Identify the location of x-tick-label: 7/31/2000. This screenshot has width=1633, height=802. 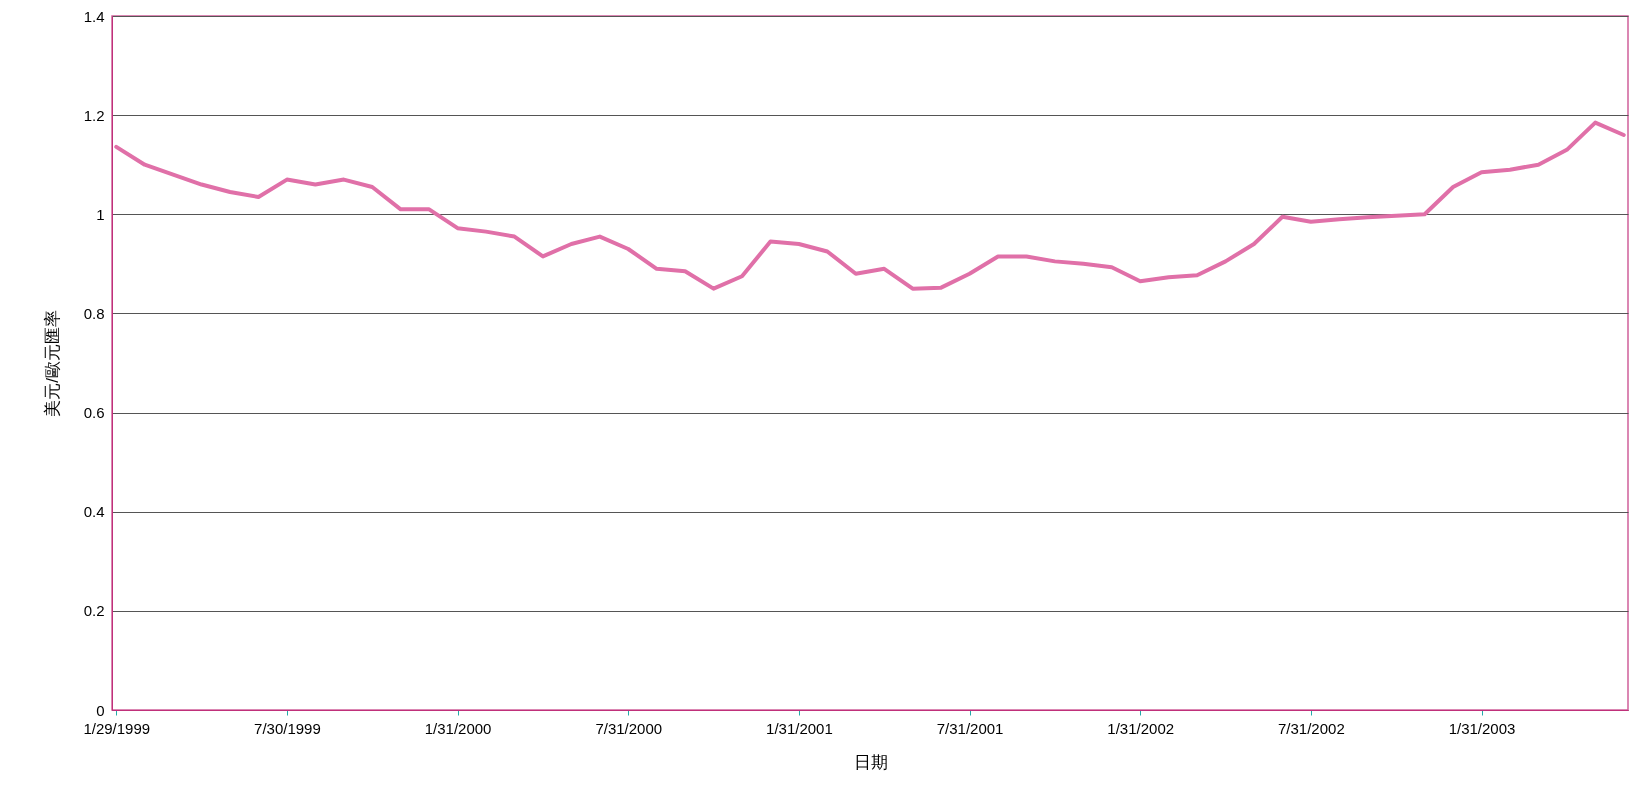
(629, 728).